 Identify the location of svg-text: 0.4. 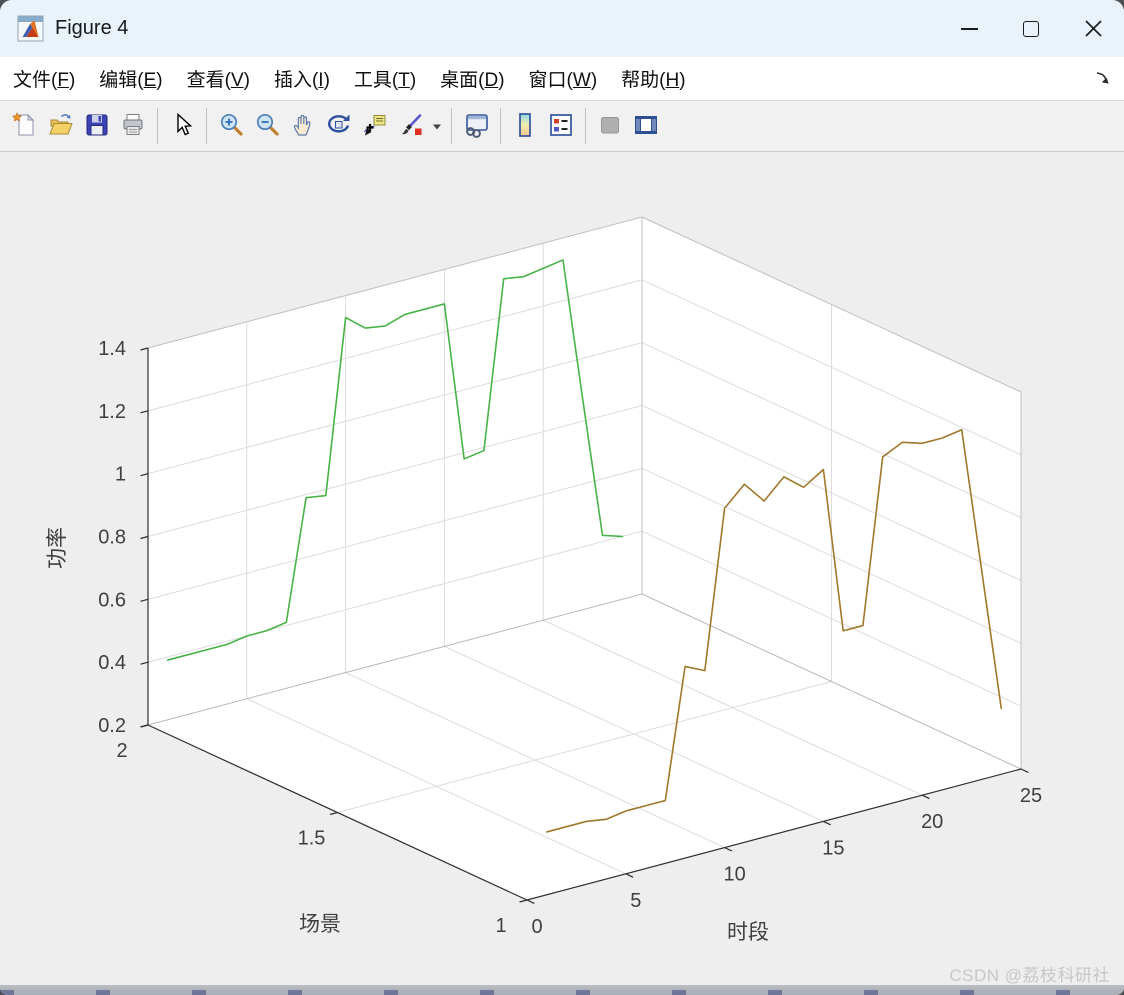
(112, 663).